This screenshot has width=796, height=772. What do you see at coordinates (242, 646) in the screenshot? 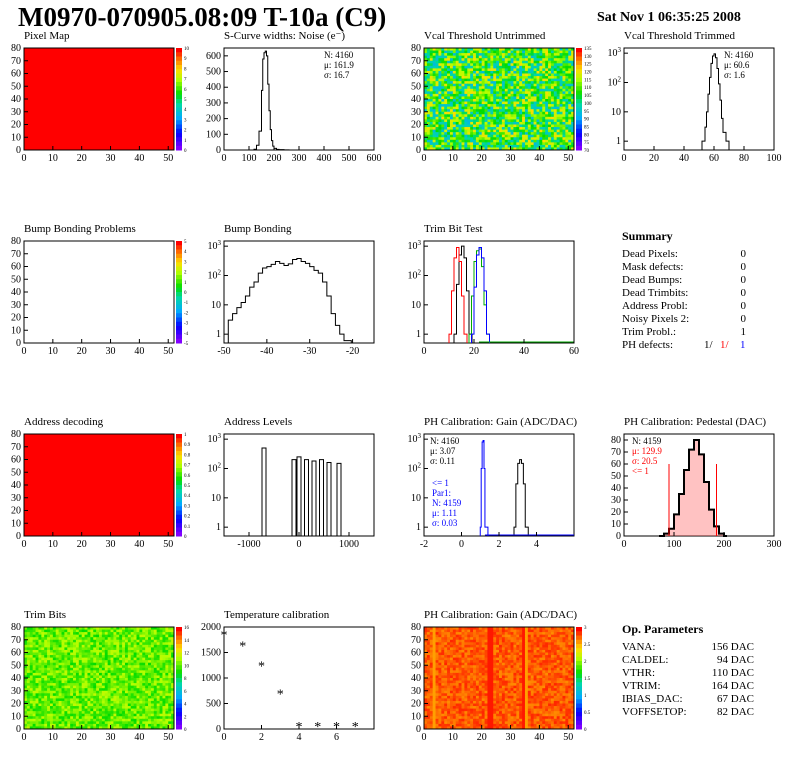
I see `data-point: *` at bounding box center [242, 646].